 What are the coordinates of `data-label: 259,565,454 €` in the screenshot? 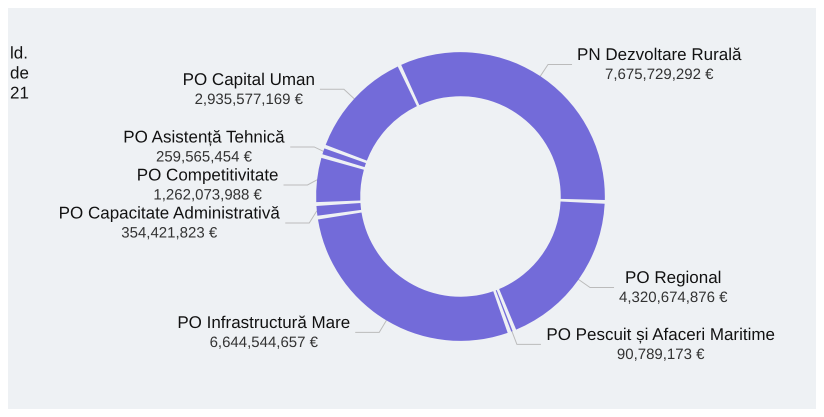 It's located at (204, 157).